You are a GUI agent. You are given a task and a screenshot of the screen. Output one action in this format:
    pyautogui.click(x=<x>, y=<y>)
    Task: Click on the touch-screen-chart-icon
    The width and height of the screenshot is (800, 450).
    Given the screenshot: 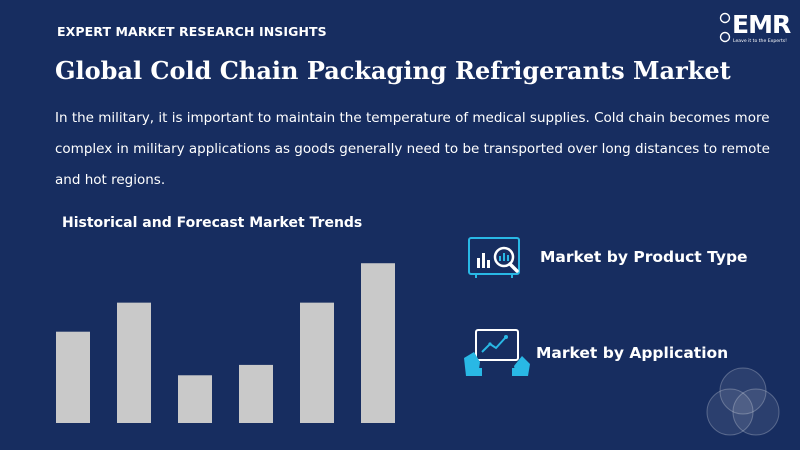 What is the action you would take?
    pyautogui.click(x=497, y=352)
    